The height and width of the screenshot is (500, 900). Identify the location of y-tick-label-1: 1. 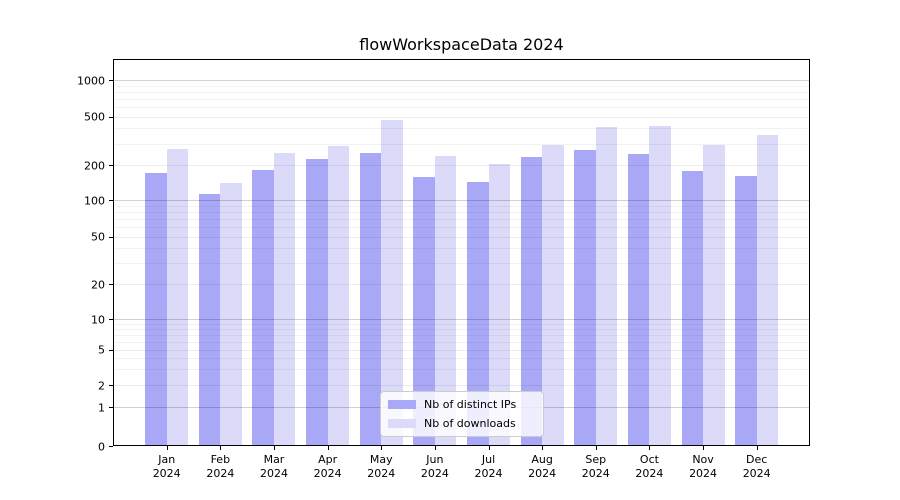
(101, 407).